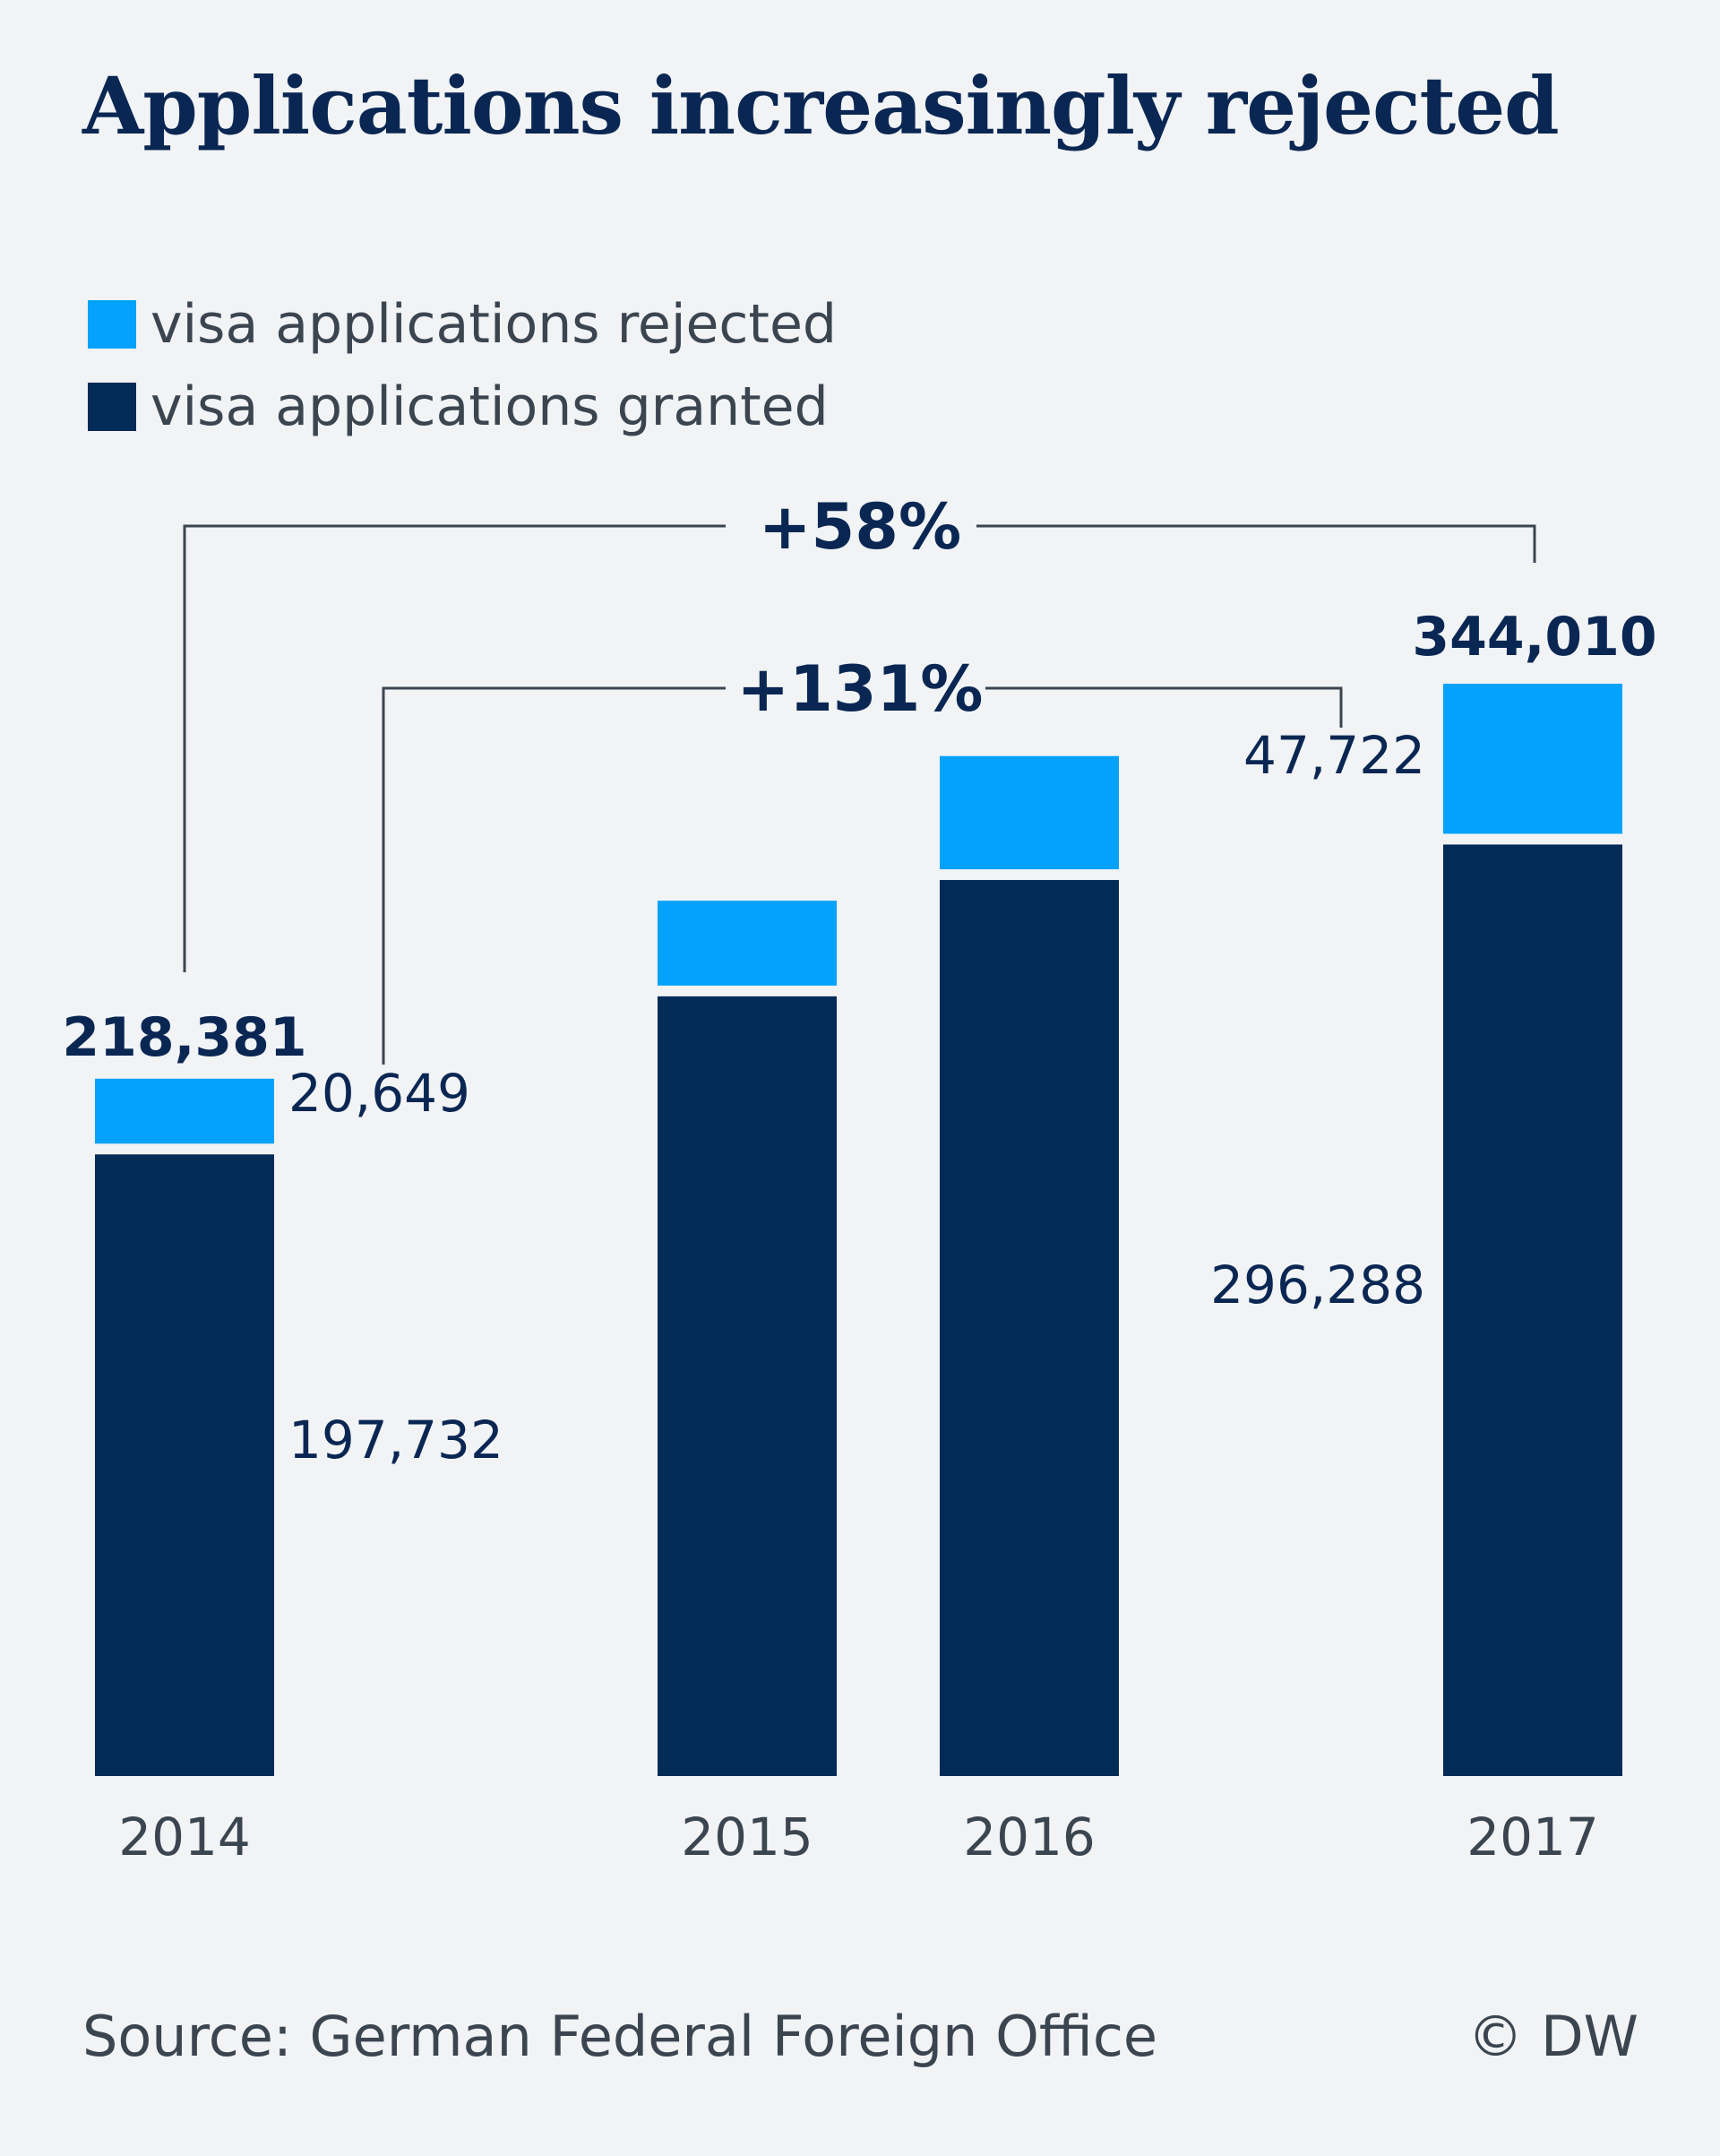 This screenshot has width=1720, height=2156. Describe the element at coordinates (747, 1837) in the screenshot. I see `tick-label-2015: 2015` at that location.